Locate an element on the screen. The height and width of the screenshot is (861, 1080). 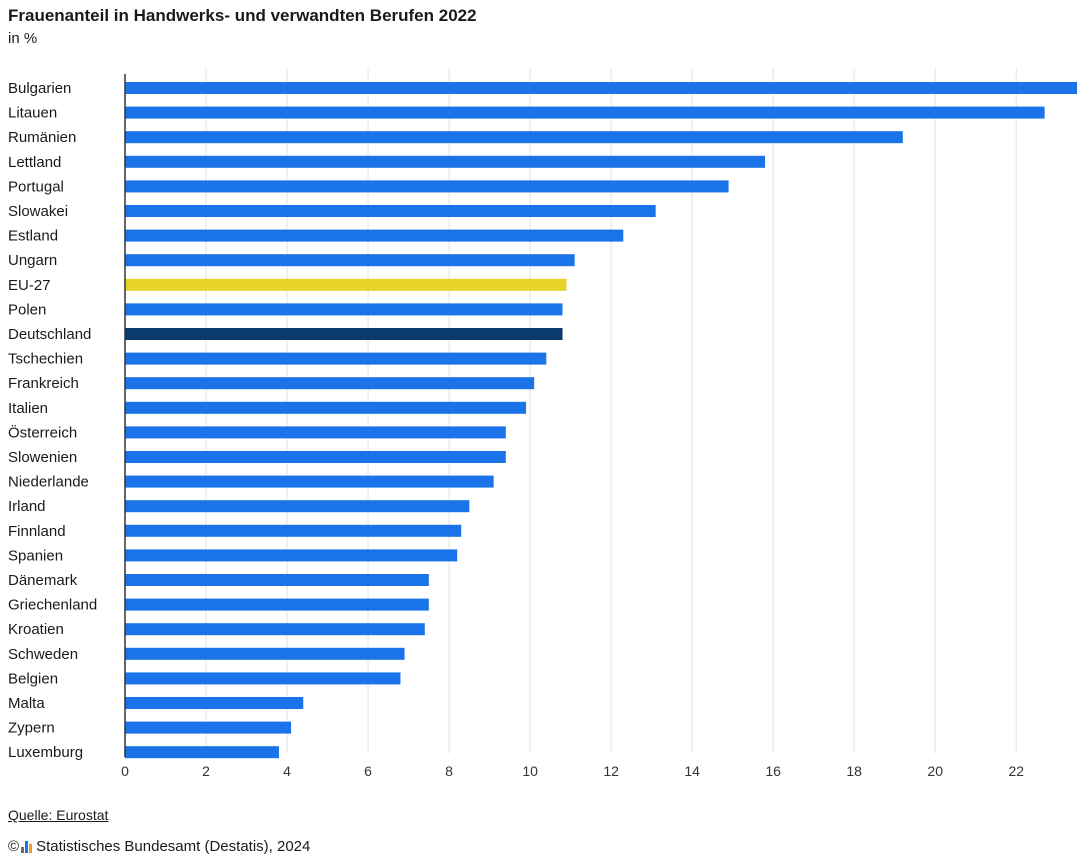
x-tick-label: 12 is located at coordinates (611, 771).